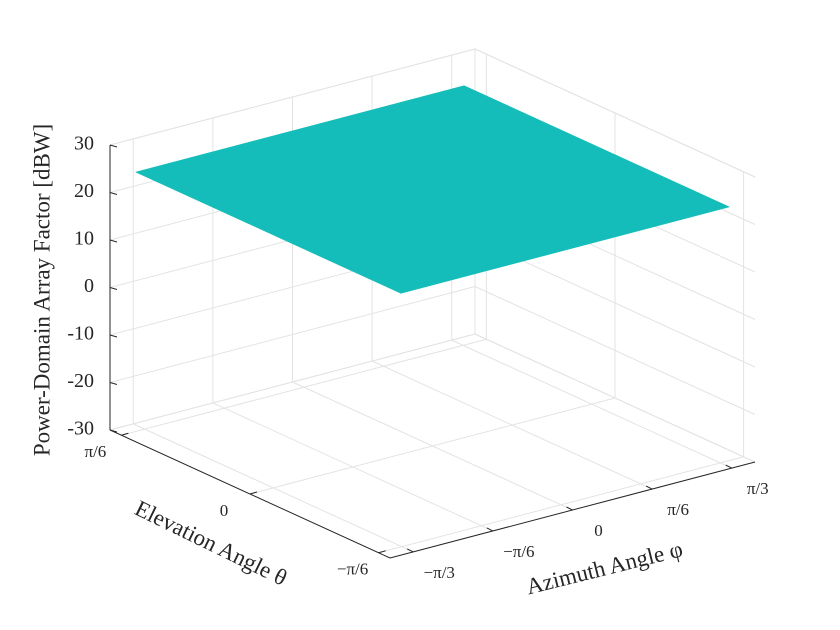 This screenshot has width=840, height=630. What do you see at coordinates (84, 144) in the screenshot?
I see `z-tick-label: 30` at bounding box center [84, 144].